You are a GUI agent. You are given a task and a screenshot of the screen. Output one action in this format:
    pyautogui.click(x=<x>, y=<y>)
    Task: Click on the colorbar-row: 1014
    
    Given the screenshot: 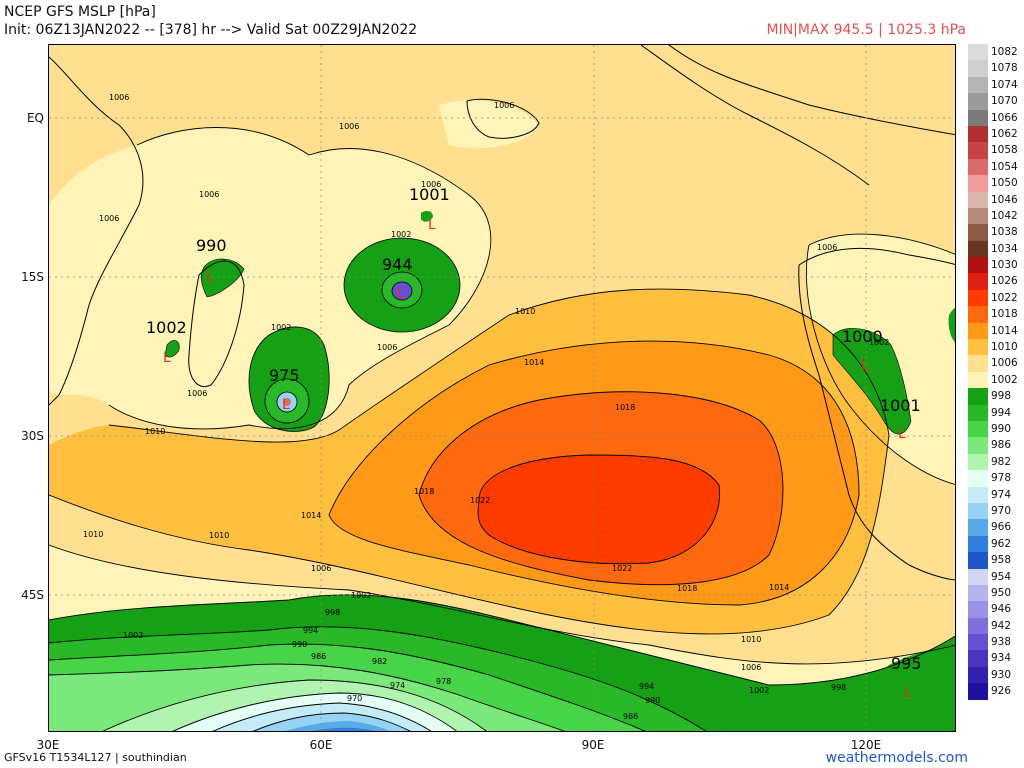 What is the action you would take?
    pyautogui.click(x=995, y=331)
    